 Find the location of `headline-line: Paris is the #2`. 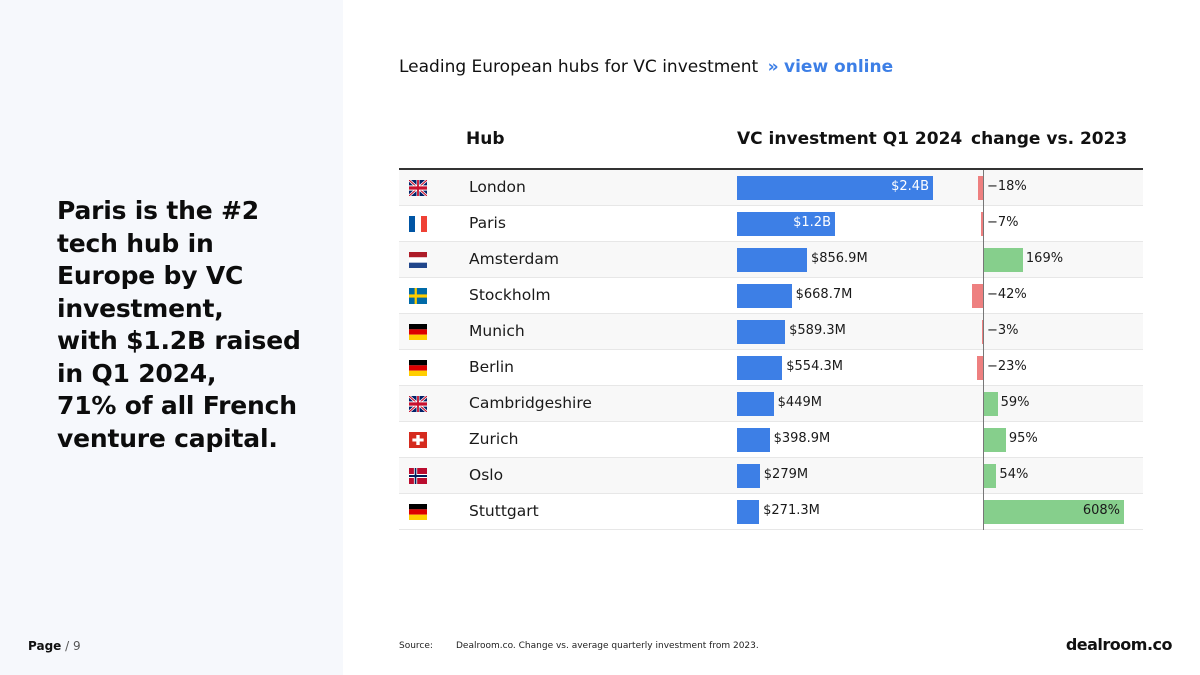

headline-line: Paris is the #2 is located at coordinates (158, 210).